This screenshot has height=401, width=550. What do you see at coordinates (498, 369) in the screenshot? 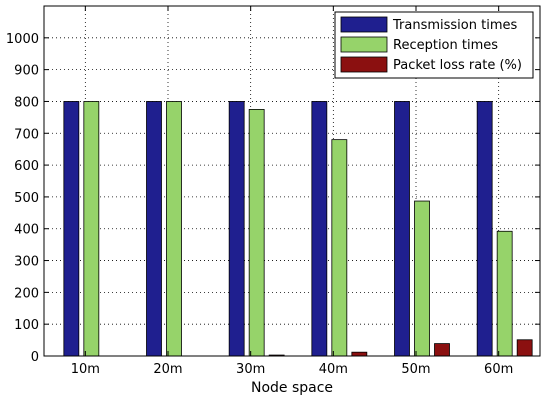
I see `x-tick-label: 60m` at bounding box center [498, 369].